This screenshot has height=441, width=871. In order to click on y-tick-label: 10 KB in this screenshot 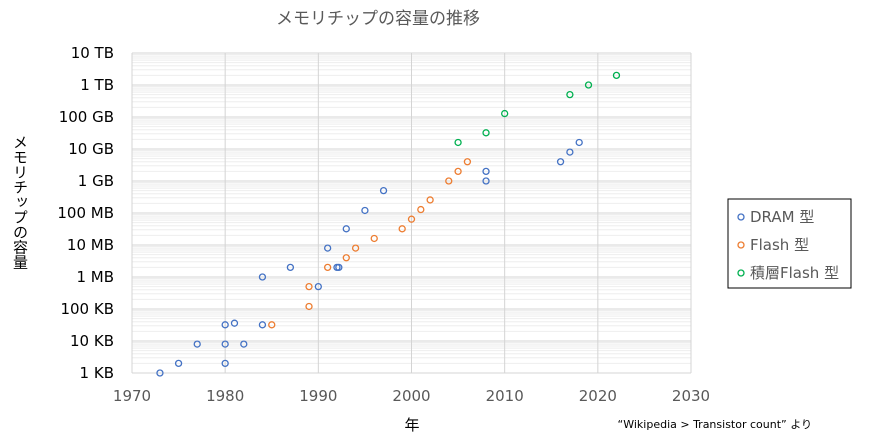, I will do `click(92, 341)`.